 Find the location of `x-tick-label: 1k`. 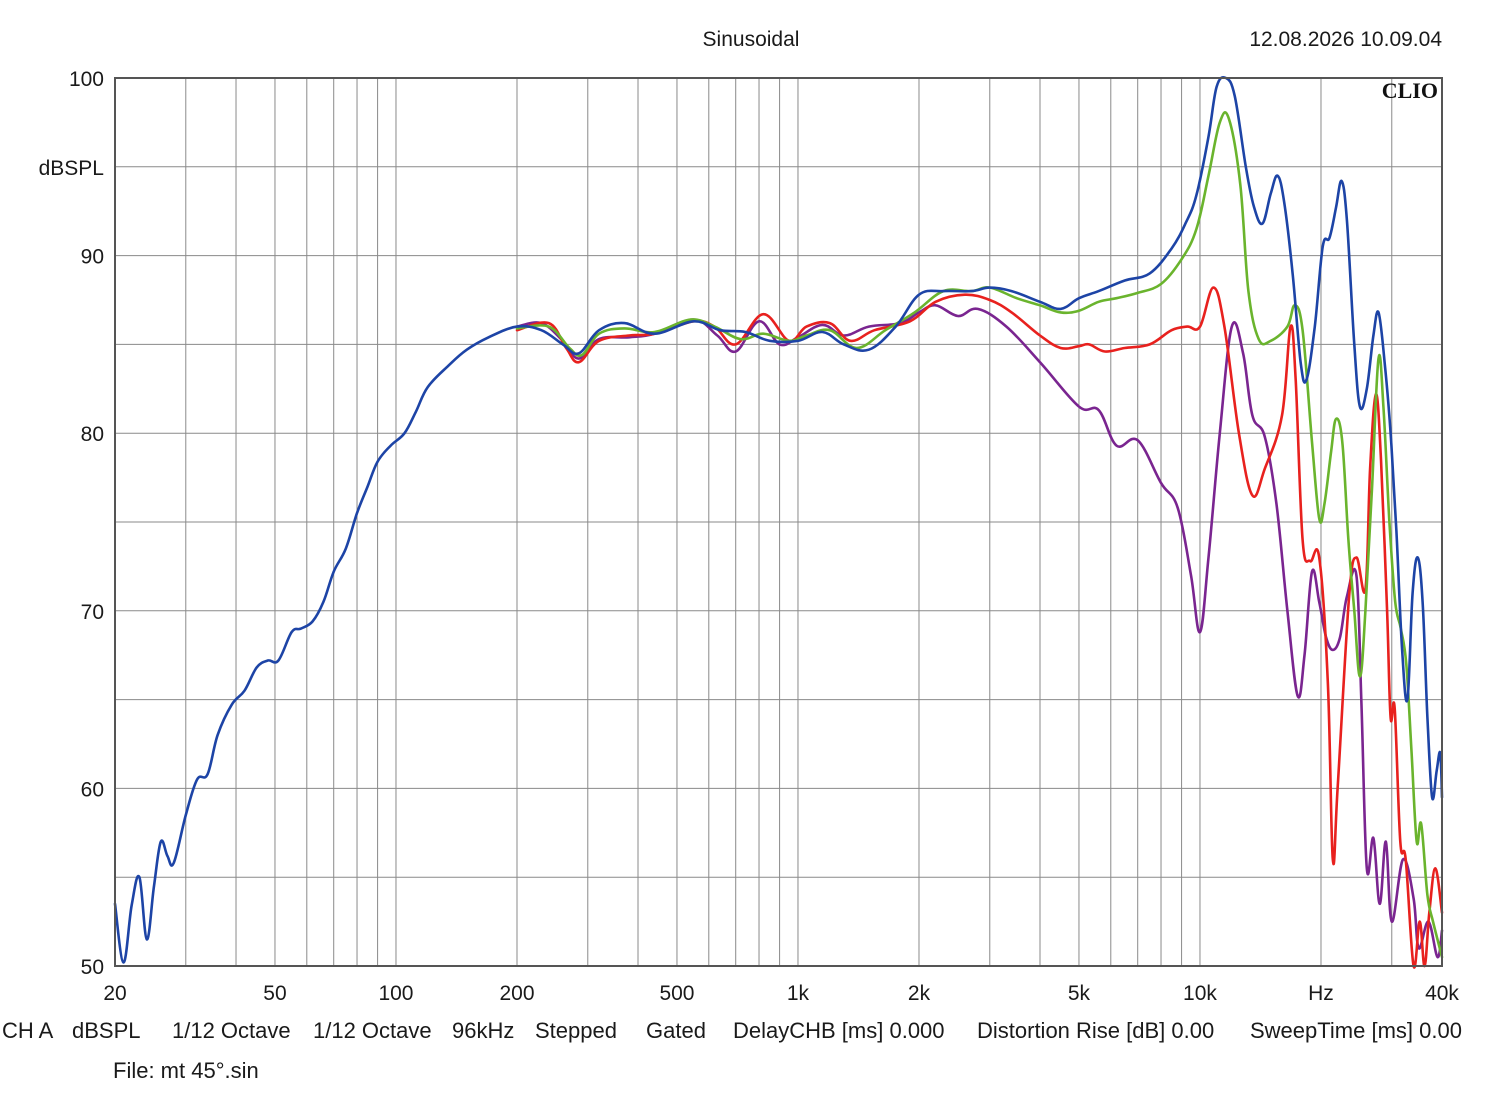

x-tick-label: 1k is located at coordinates (798, 993).